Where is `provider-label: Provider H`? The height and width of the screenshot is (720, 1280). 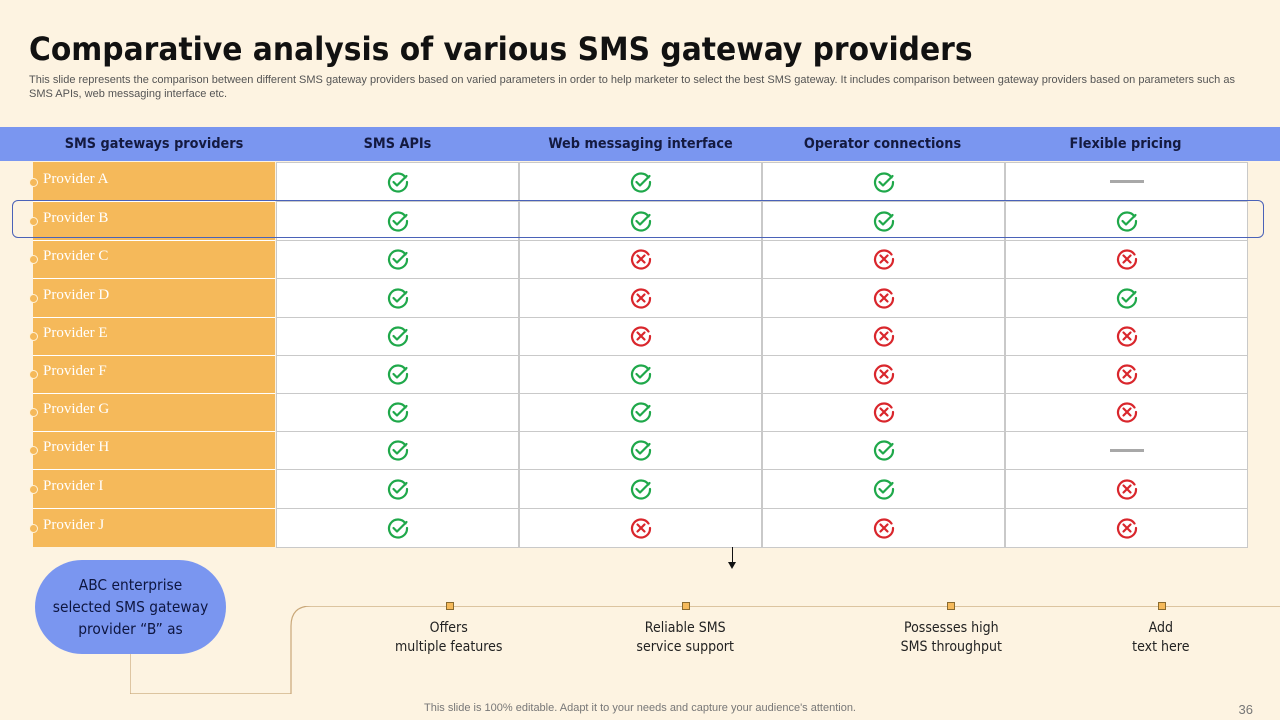 provider-label: Provider H is located at coordinates (76, 447).